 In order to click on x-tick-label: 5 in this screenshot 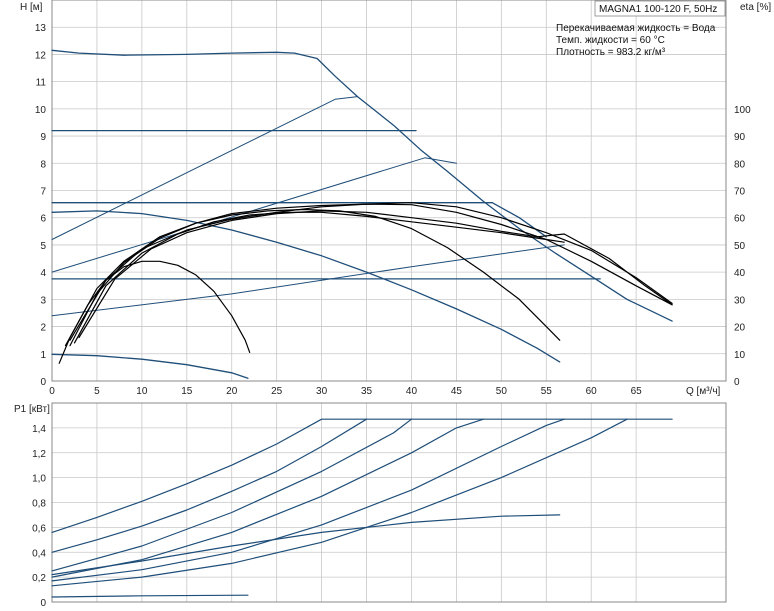, I will do `click(97, 391)`.